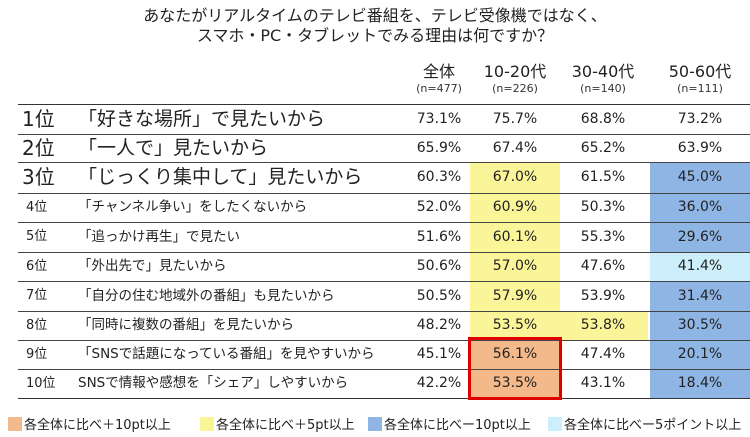 This screenshot has width=750, height=437. What do you see at coordinates (220, 177) in the screenshot?
I see `reason-label: 「じっくり集中して」見たいから` at bounding box center [220, 177].